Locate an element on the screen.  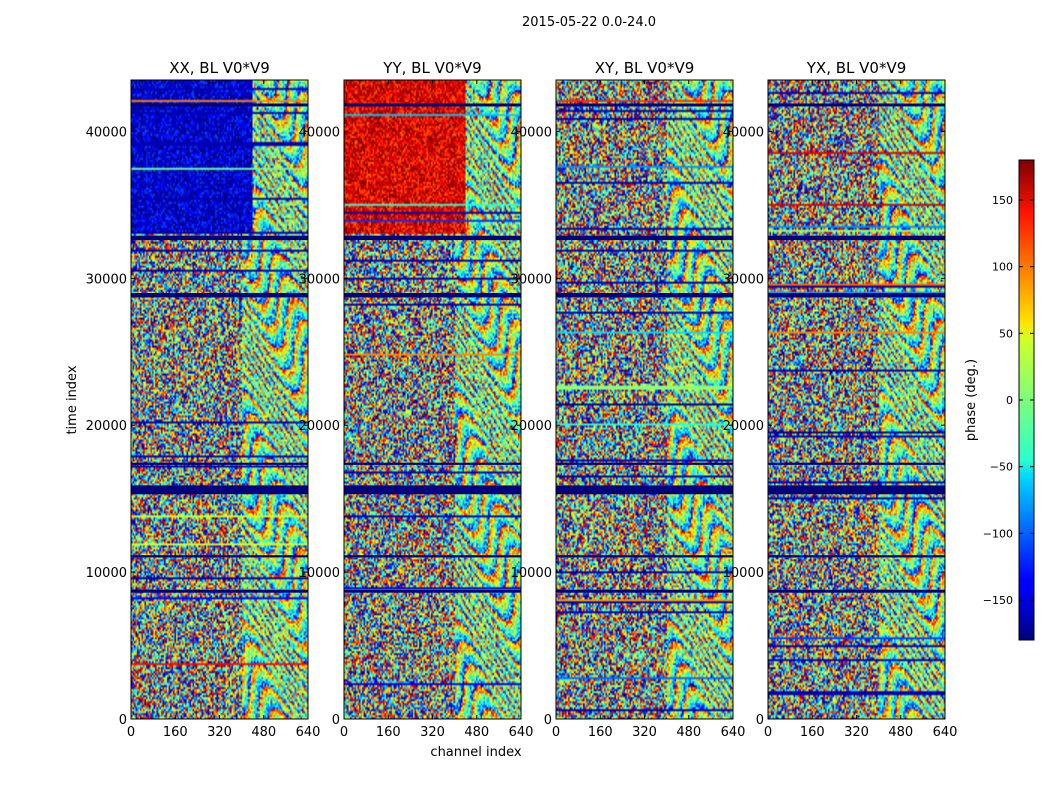
colorbar-tick-label: 150 is located at coordinates (1002, 200).